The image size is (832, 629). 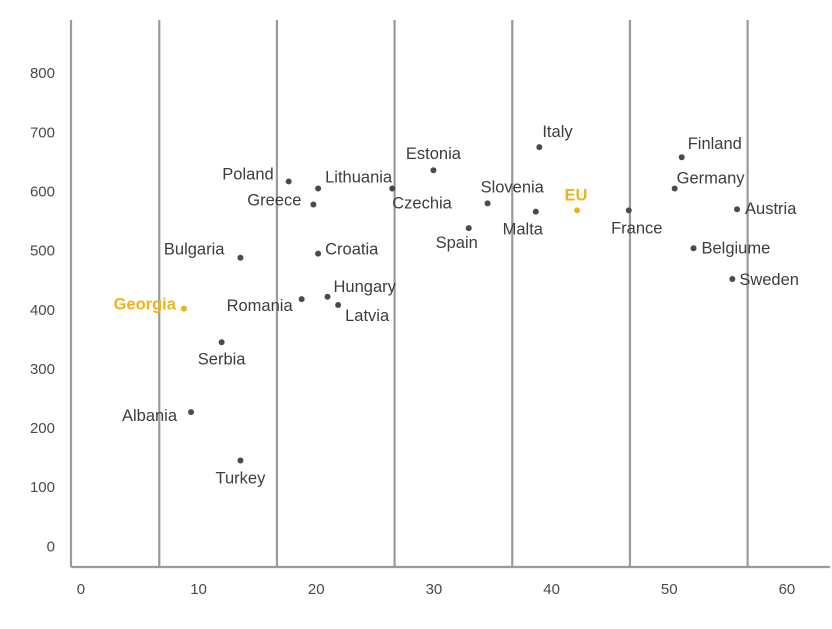 I want to click on point-sweden, so click(x=732, y=279).